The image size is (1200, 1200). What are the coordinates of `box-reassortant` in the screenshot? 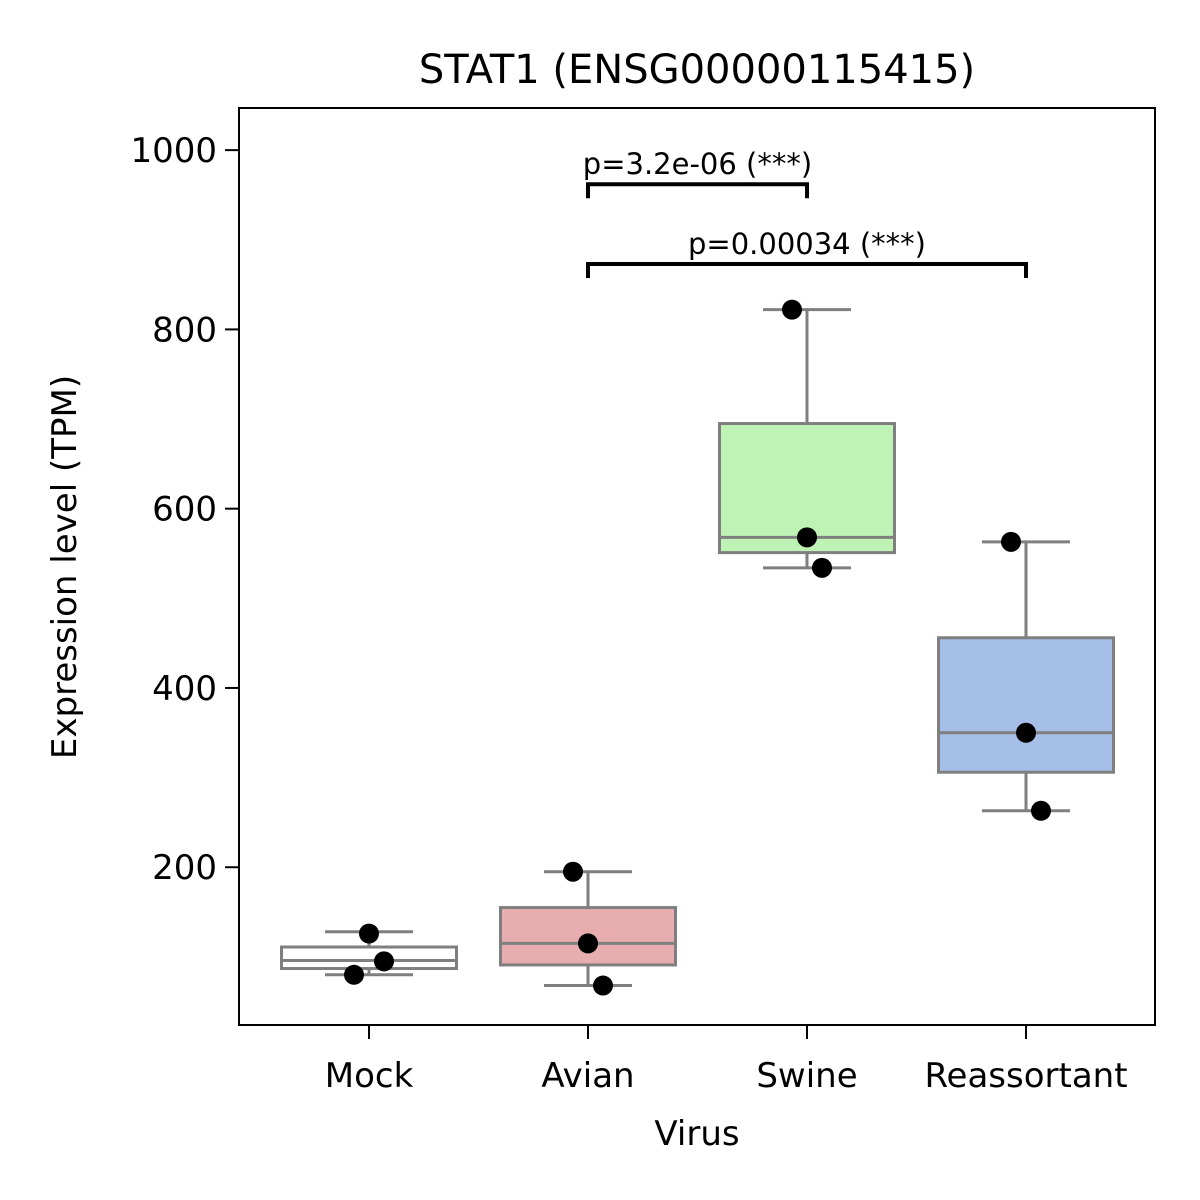 It's located at (1026, 676).